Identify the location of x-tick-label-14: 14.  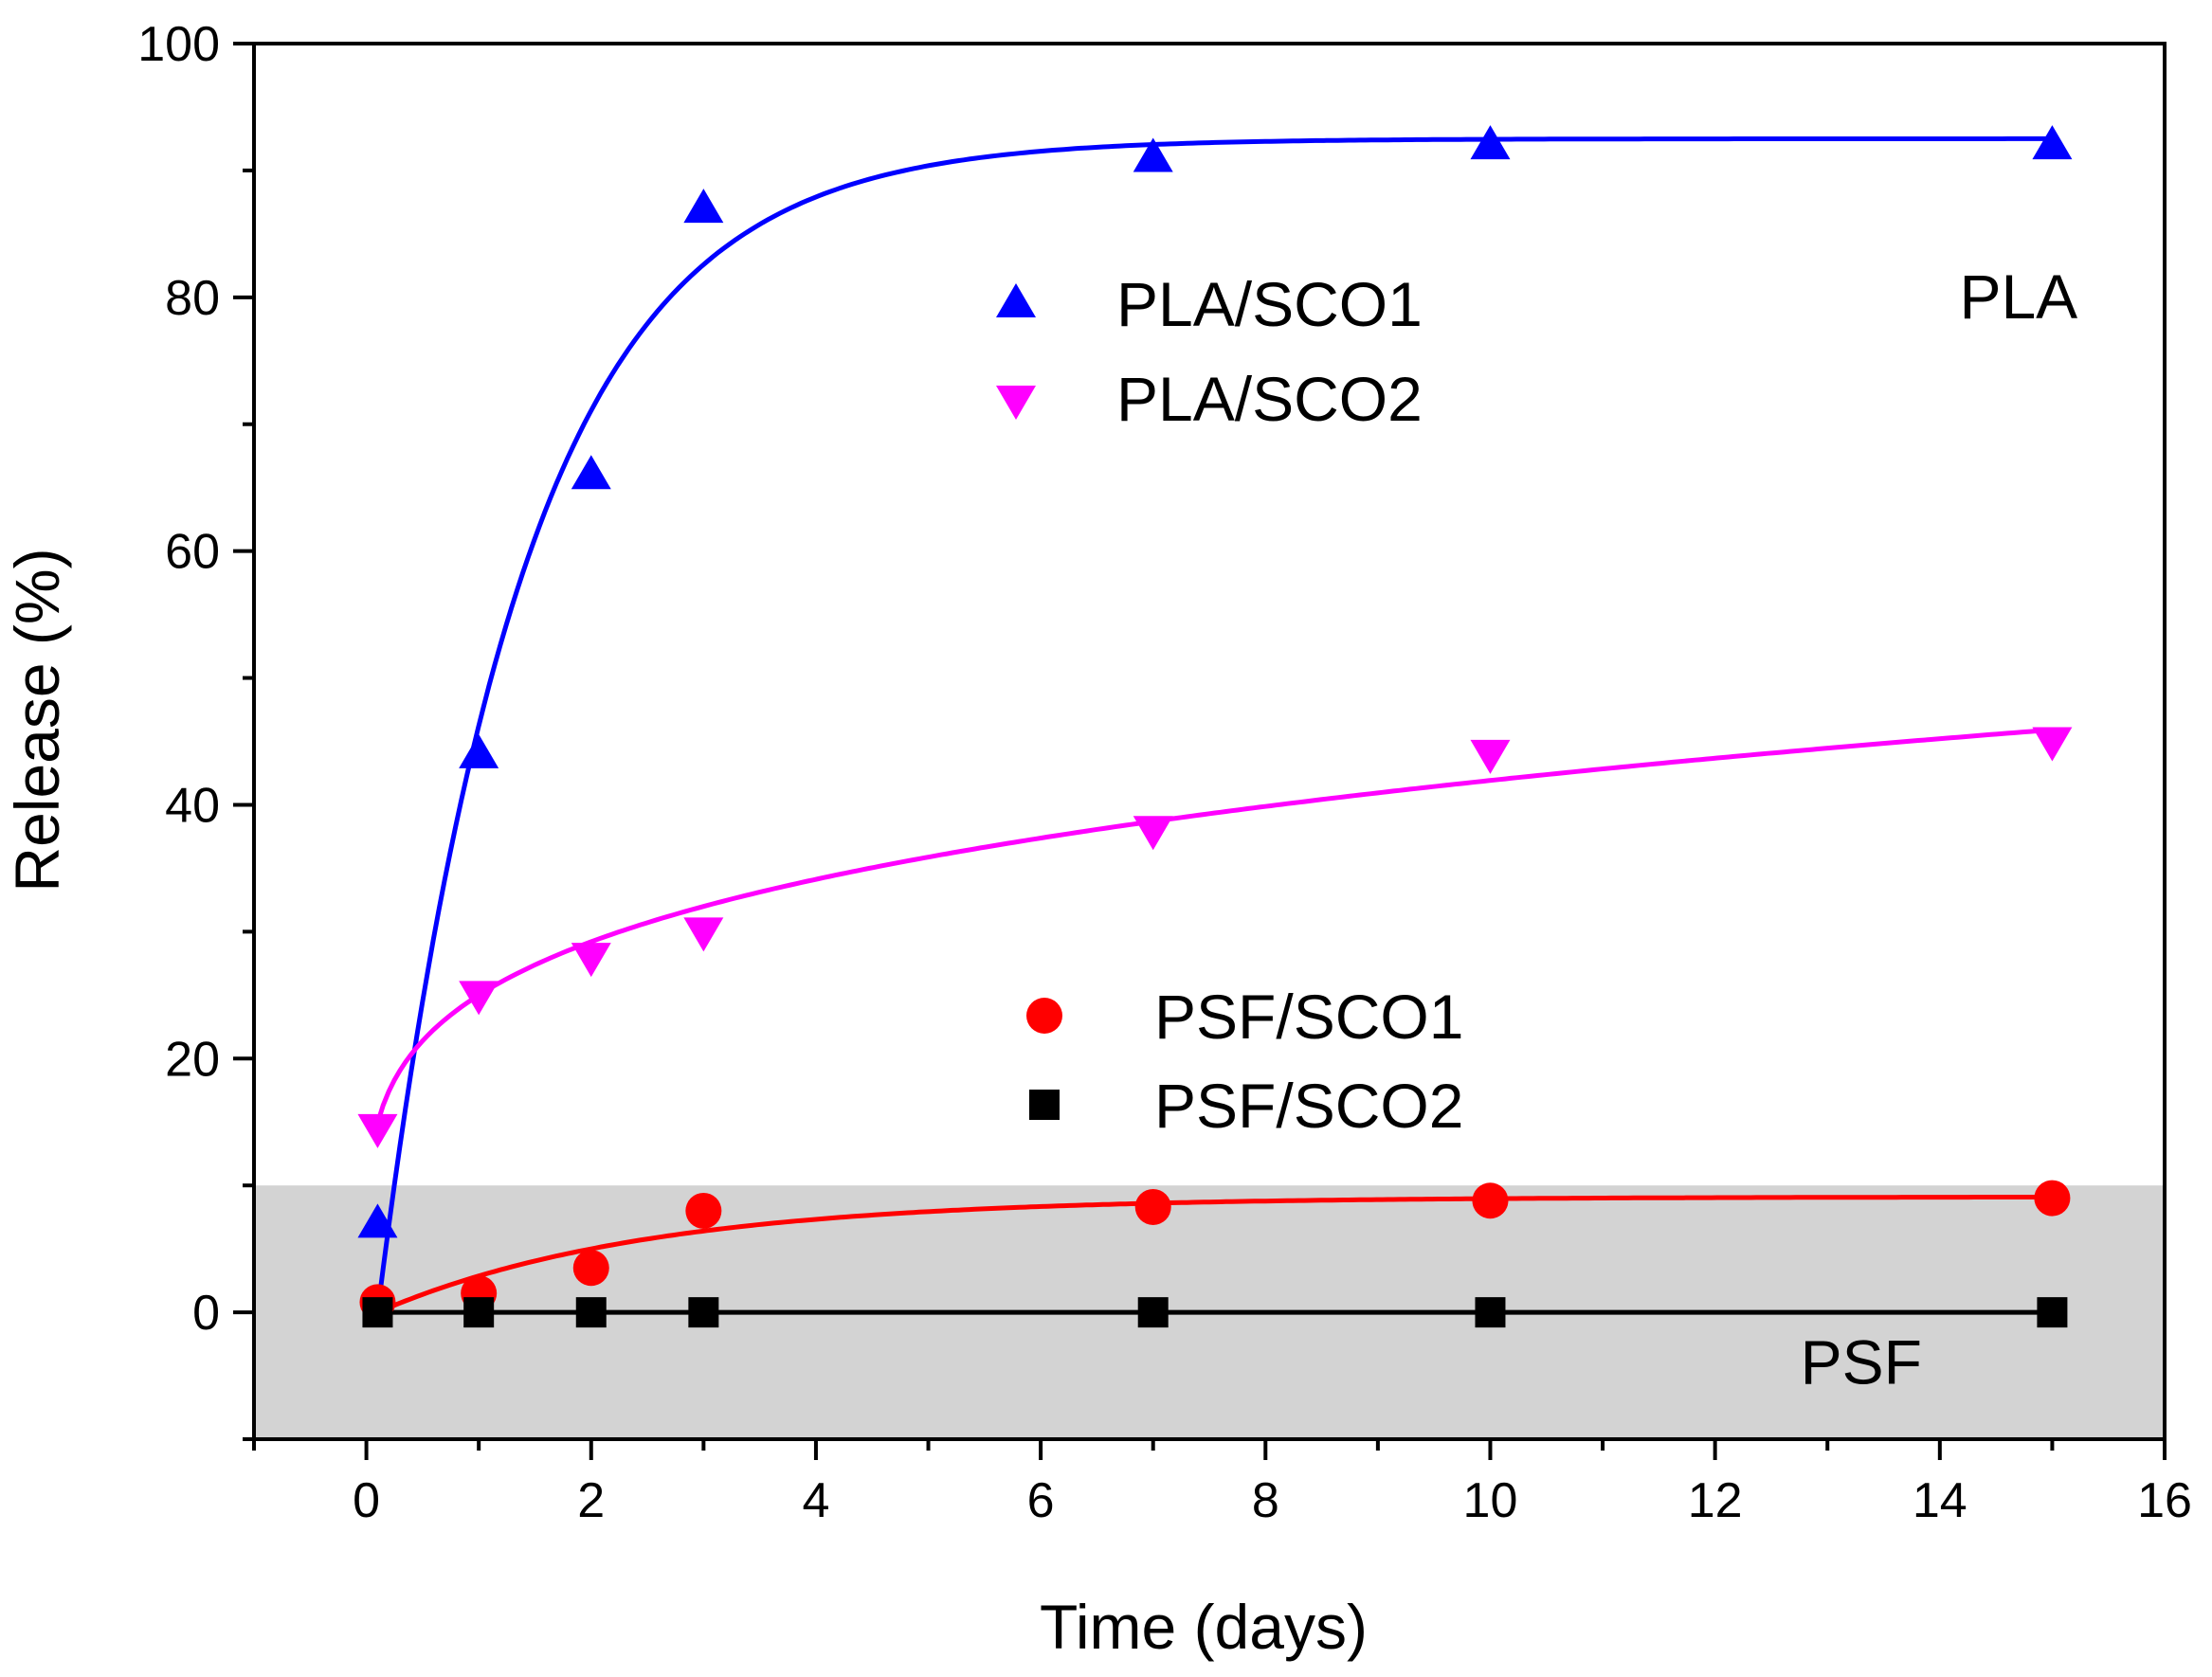
(1940, 1501).